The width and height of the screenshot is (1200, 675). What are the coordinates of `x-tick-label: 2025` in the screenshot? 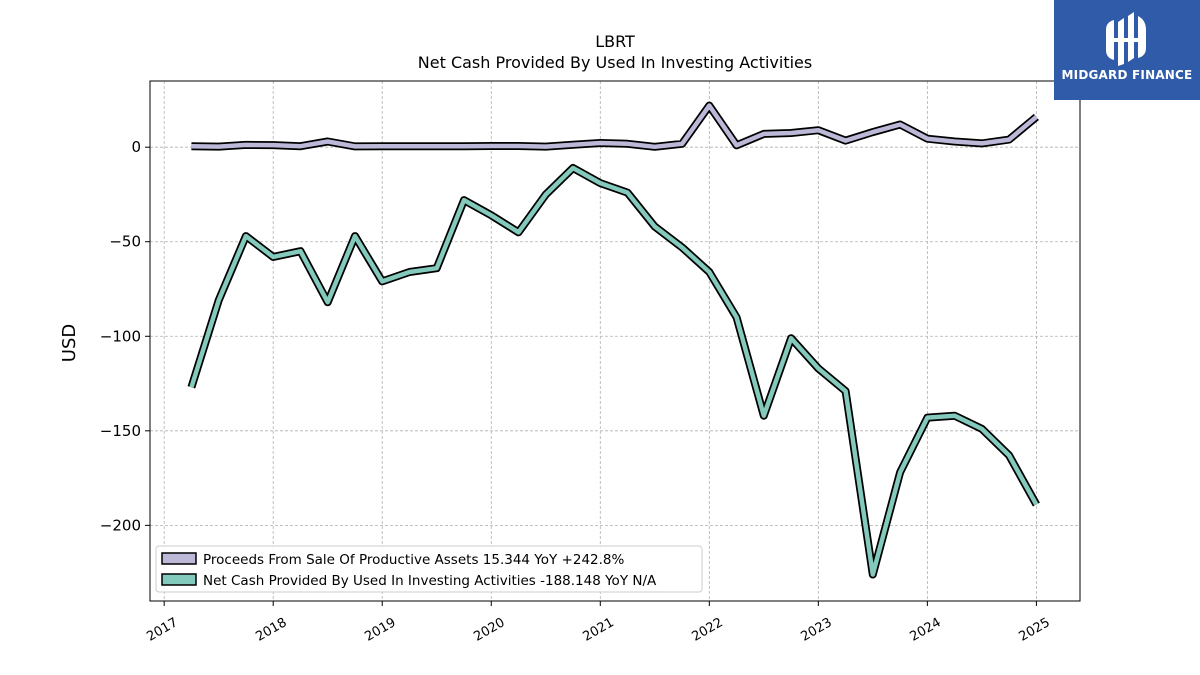 It's located at (1035, 630).